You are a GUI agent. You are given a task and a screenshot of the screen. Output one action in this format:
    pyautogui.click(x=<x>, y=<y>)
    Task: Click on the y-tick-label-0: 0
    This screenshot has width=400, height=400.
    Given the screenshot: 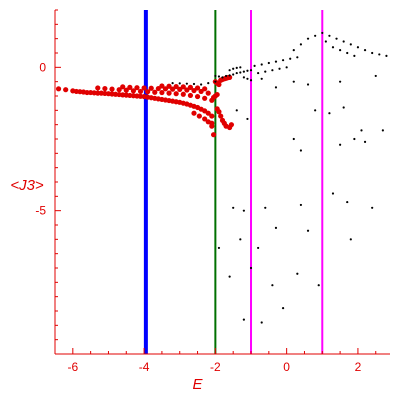 What is the action you would take?
    pyautogui.click(x=42, y=67)
    